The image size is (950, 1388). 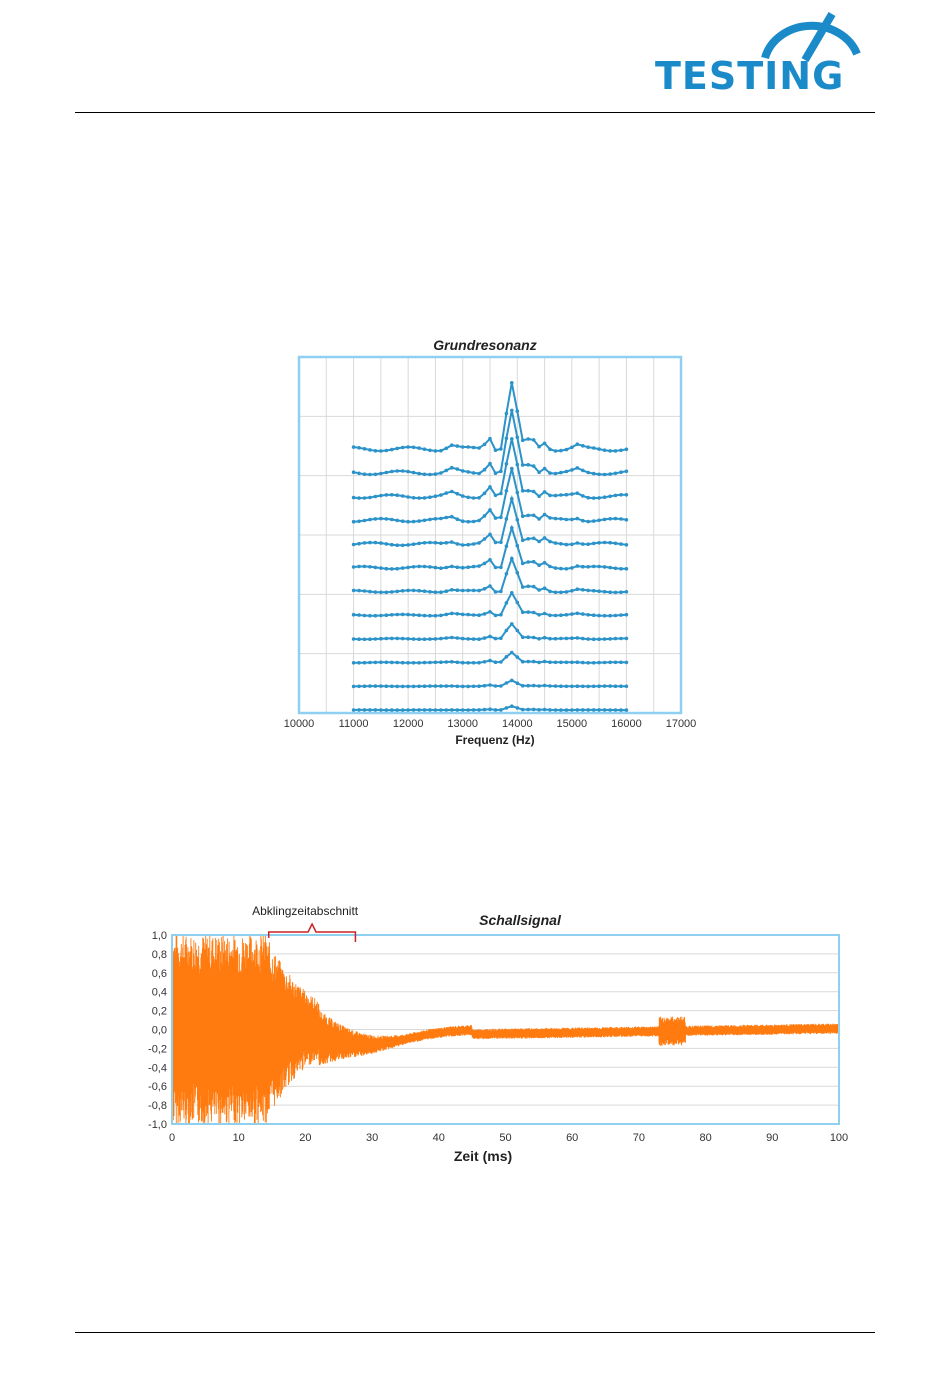 What do you see at coordinates (475, 112) in the screenshot?
I see `header-rule` at bounding box center [475, 112].